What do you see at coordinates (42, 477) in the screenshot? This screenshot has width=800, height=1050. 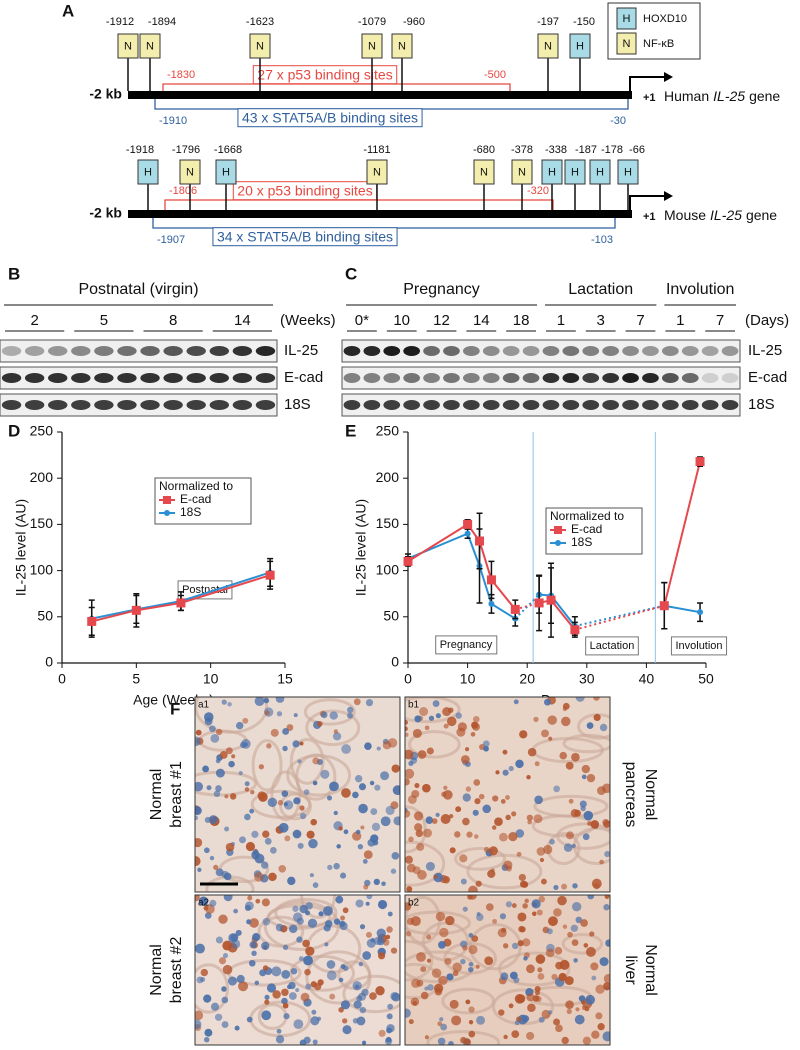 I see `y-tick-label: 200` at bounding box center [42, 477].